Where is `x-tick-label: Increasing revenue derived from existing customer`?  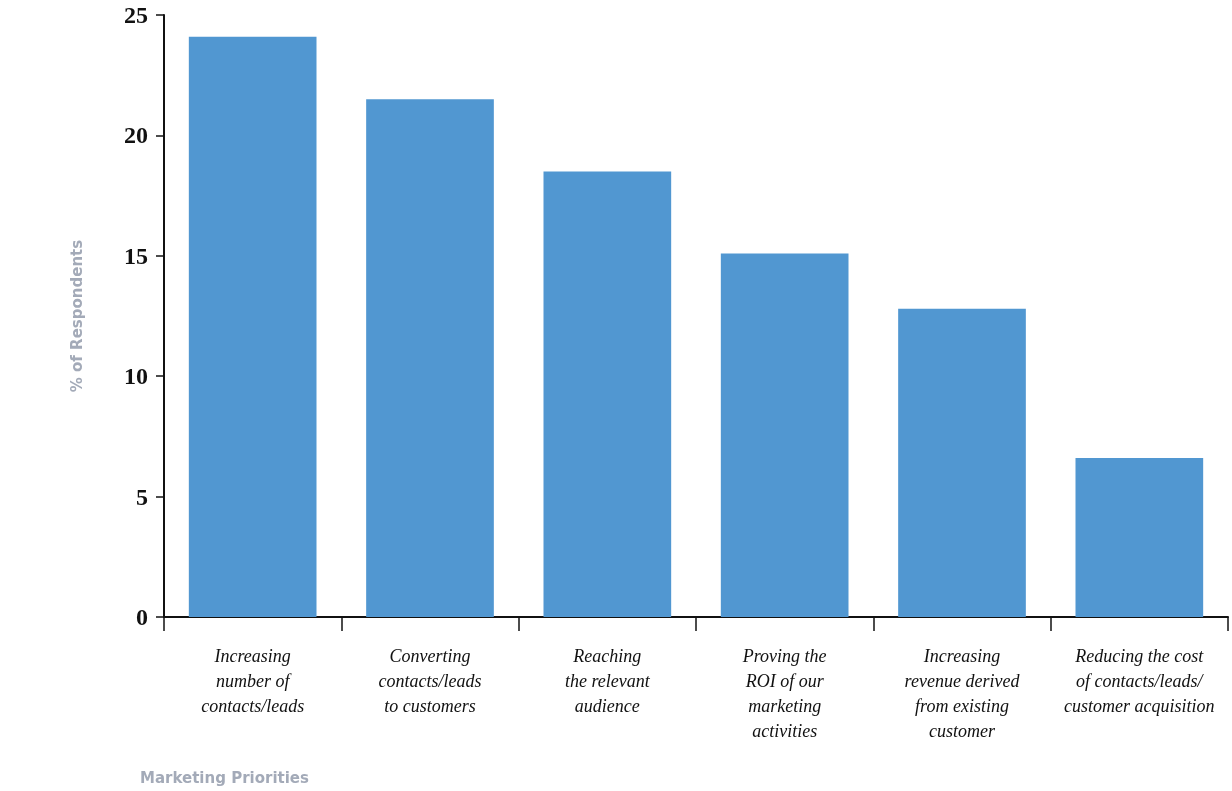 x-tick-label: Increasing revenue derived from existing customer is located at coordinates (962, 693).